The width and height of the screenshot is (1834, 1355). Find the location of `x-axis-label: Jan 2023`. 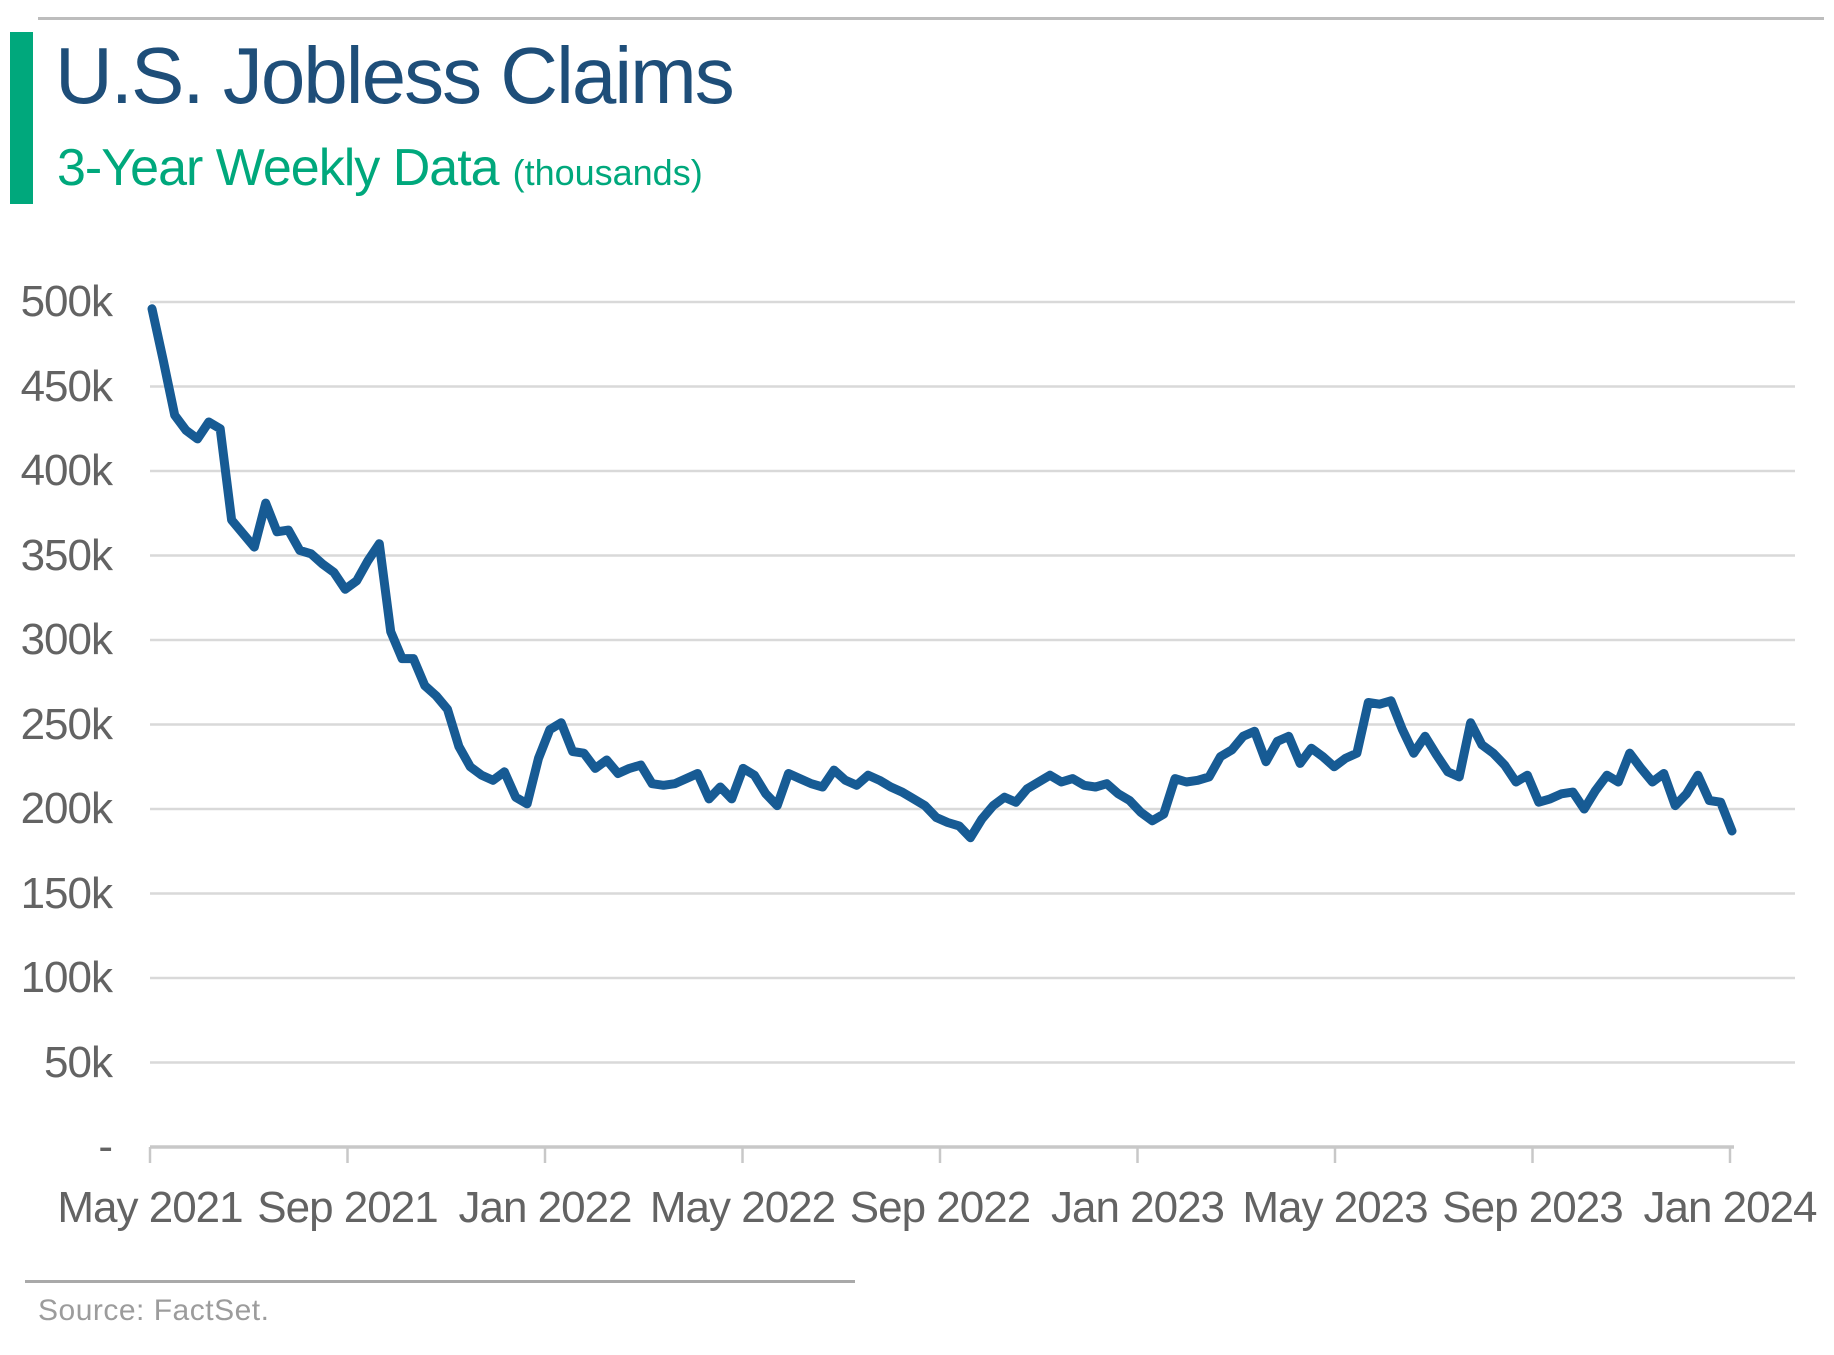

x-axis-label: Jan 2023 is located at coordinates (1137, 1207).